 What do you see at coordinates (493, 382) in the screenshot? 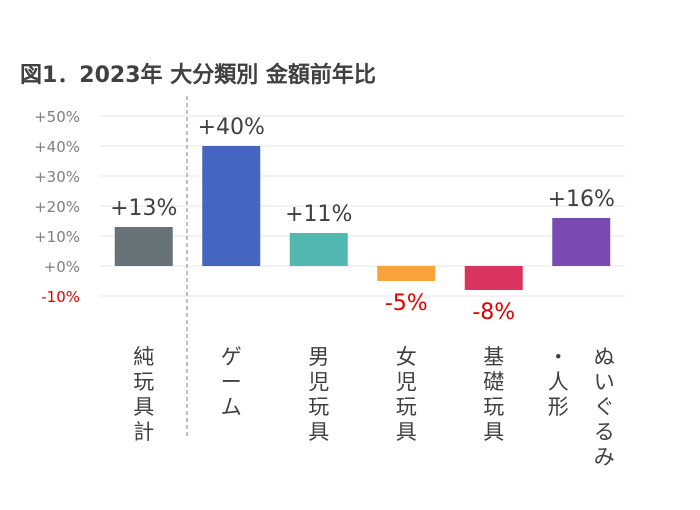
I see `category-char: 礎` at bounding box center [493, 382].